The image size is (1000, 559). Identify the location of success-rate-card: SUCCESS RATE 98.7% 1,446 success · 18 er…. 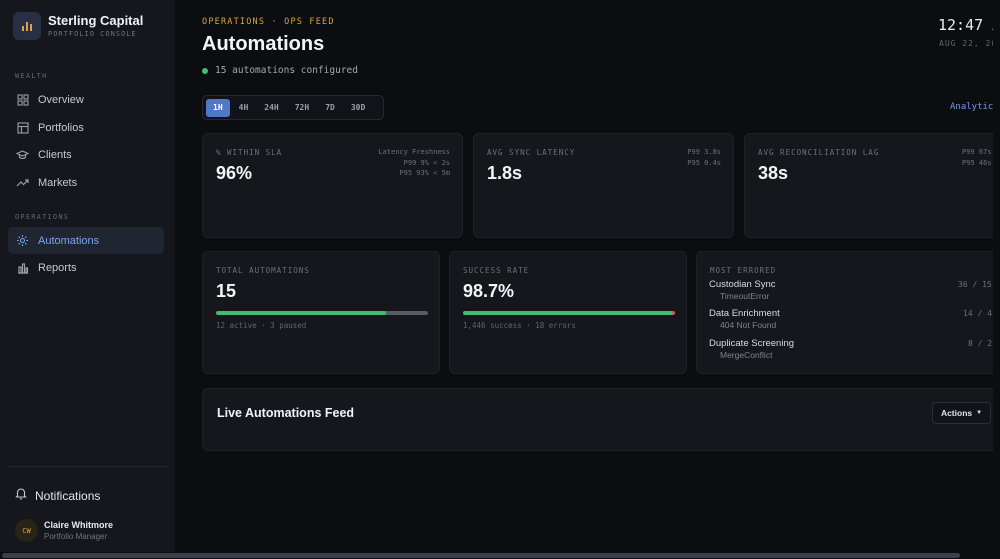
(568, 312).